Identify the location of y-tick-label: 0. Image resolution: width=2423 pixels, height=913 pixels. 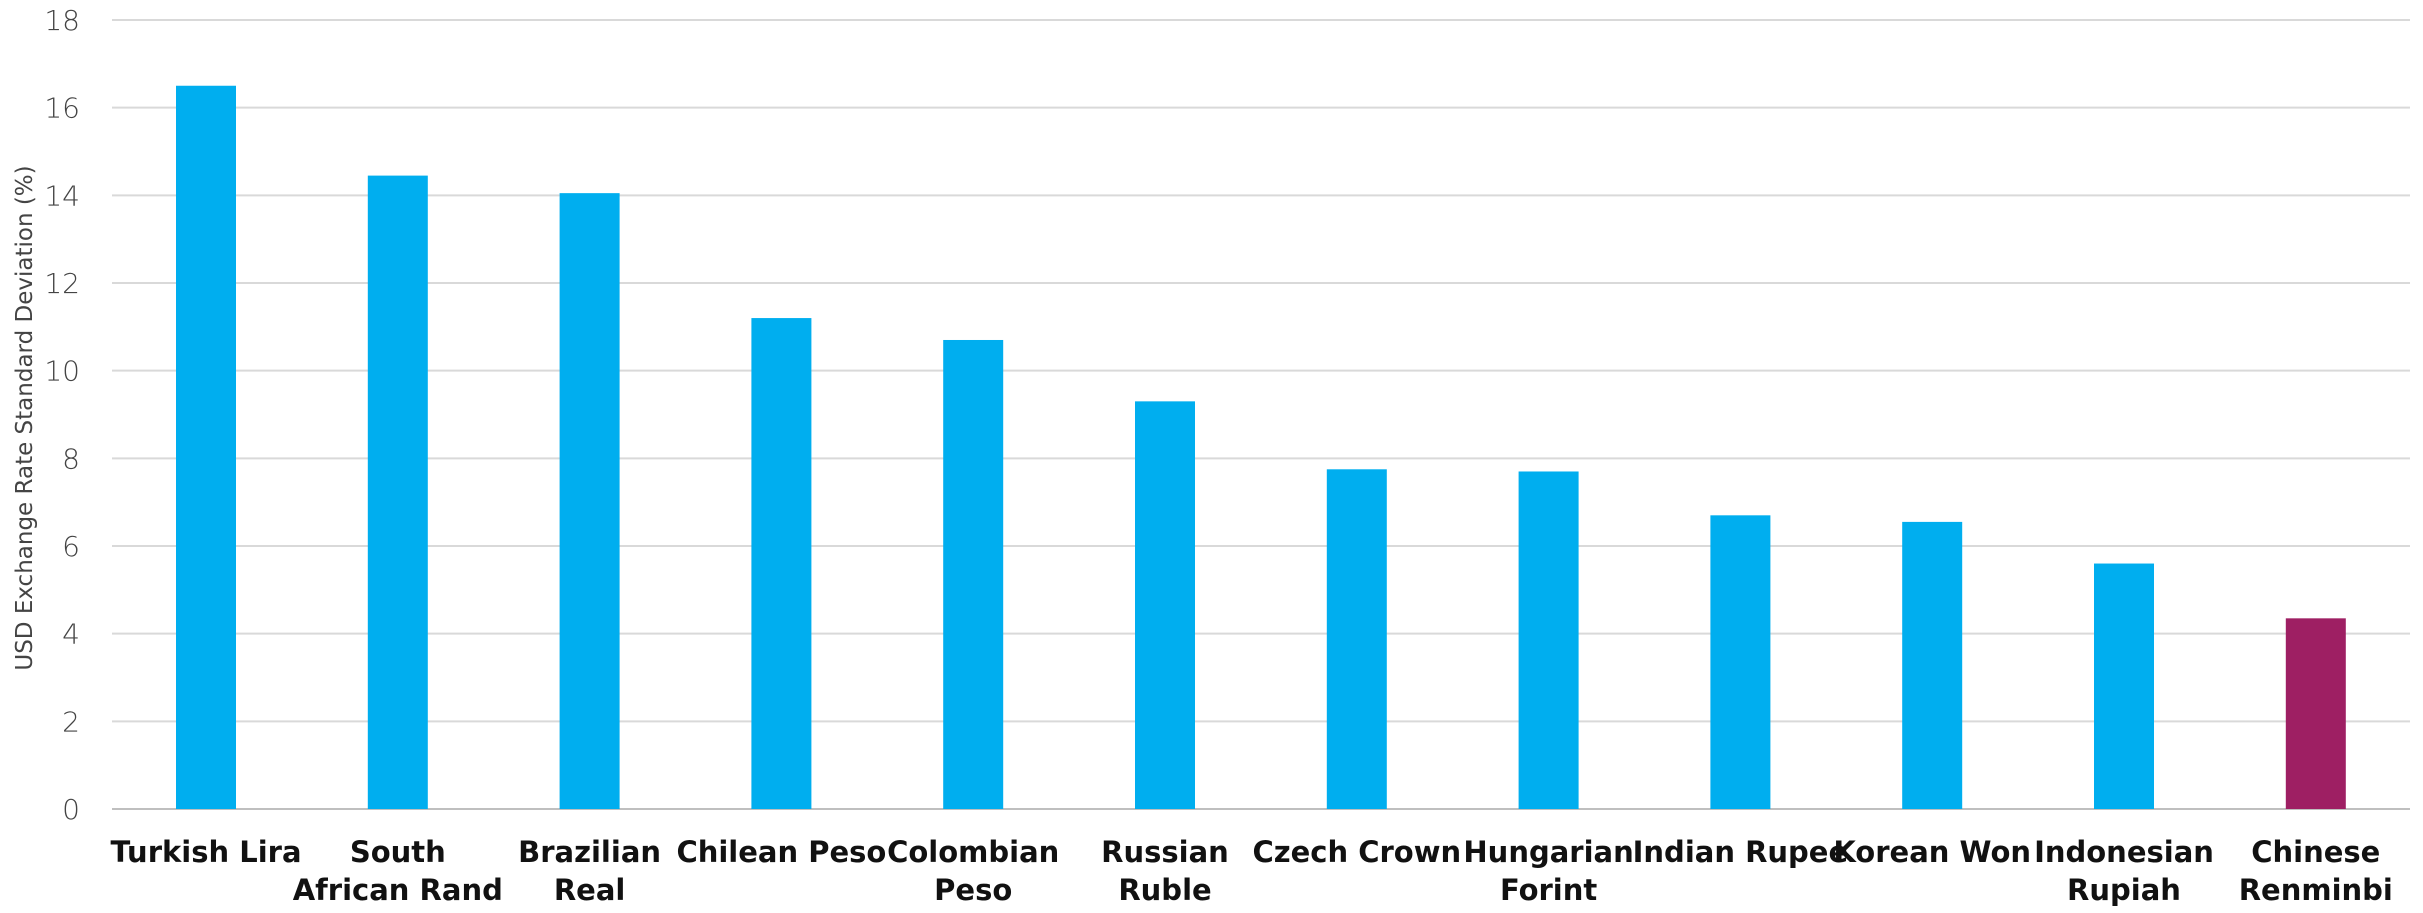
(71, 809).